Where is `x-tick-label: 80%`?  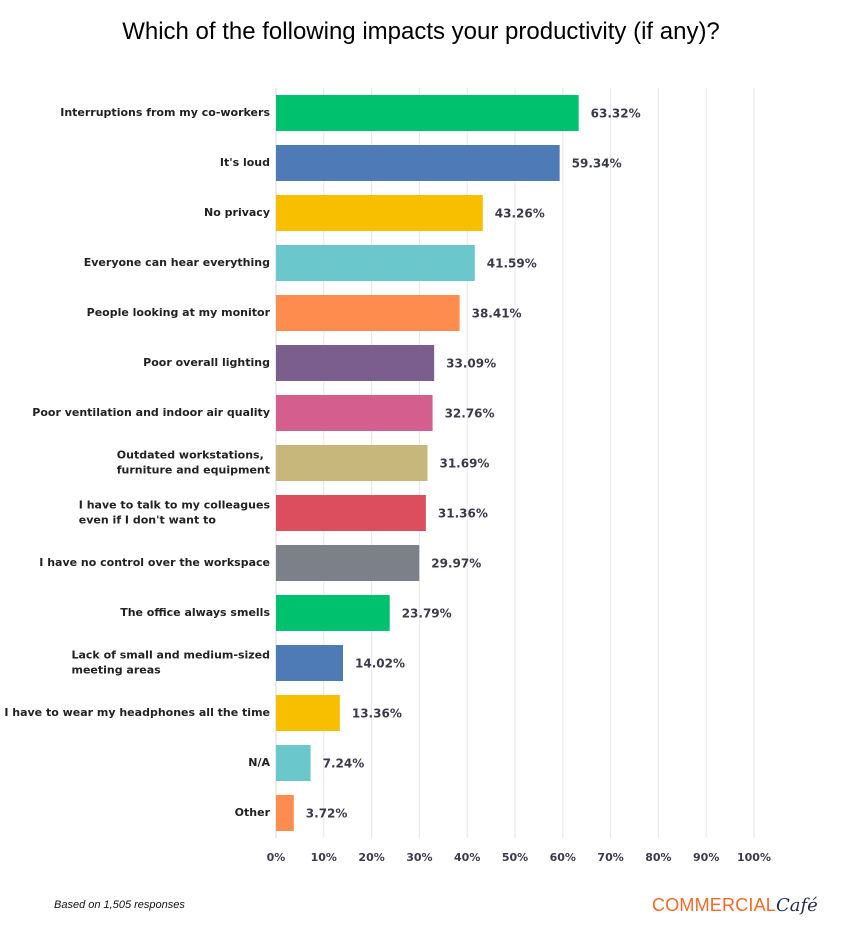 x-tick-label: 80% is located at coordinates (658, 857).